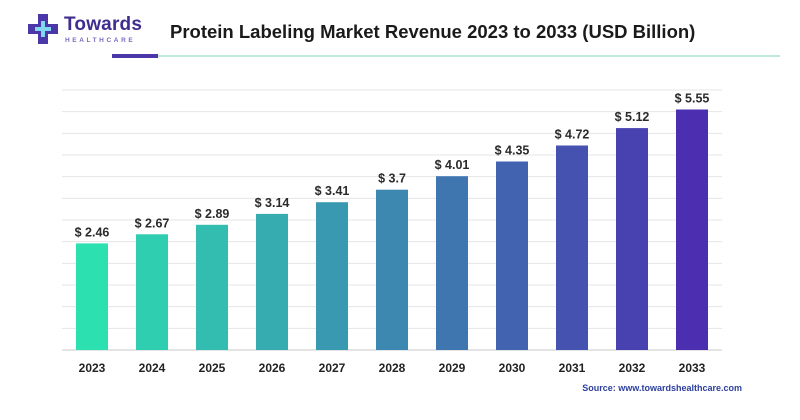  What do you see at coordinates (692, 99) in the screenshot?
I see `value-label-2033: $ 5.55` at bounding box center [692, 99].